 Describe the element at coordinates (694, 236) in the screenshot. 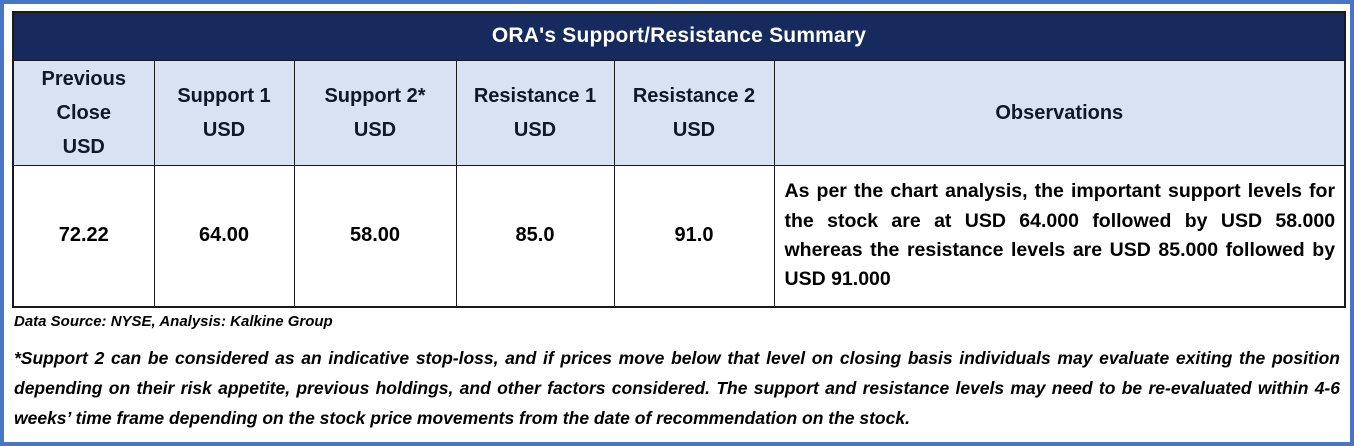

I see `value-resistance-2: 91.0` at that location.